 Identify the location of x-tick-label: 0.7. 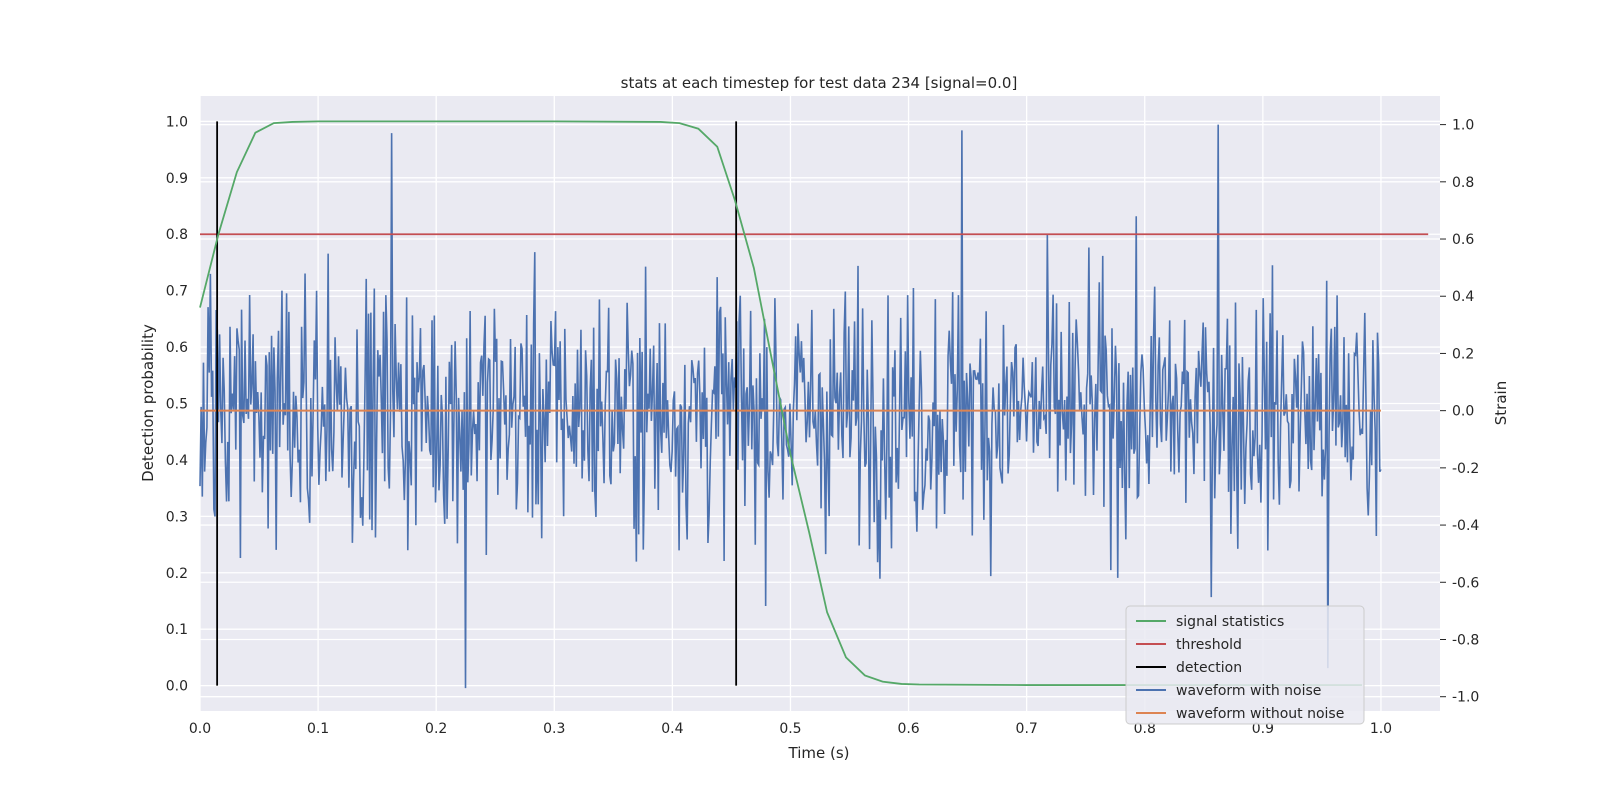
(1027, 729).